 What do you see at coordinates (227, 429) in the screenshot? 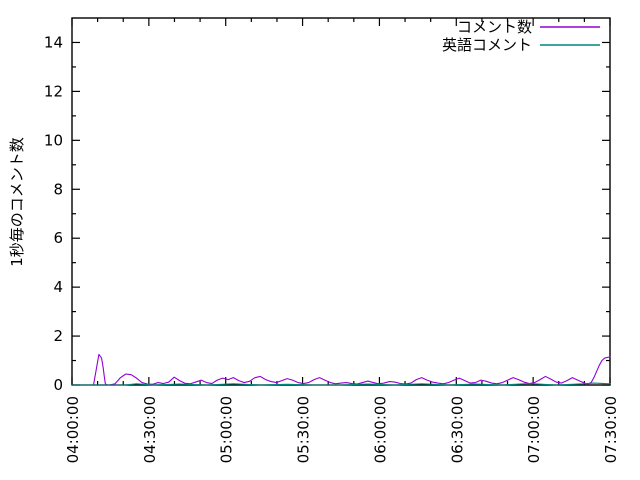
I see `x-tick-label: 05:00:00` at bounding box center [227, 429].